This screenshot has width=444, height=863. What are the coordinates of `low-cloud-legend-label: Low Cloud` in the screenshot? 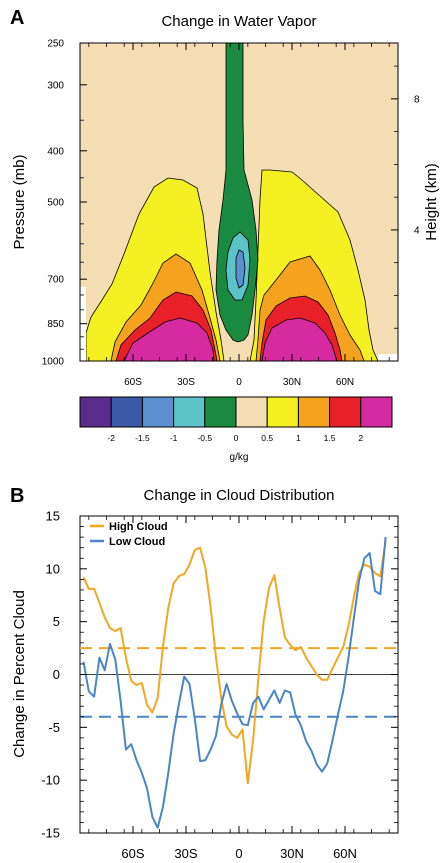 It's located at (137, 542).